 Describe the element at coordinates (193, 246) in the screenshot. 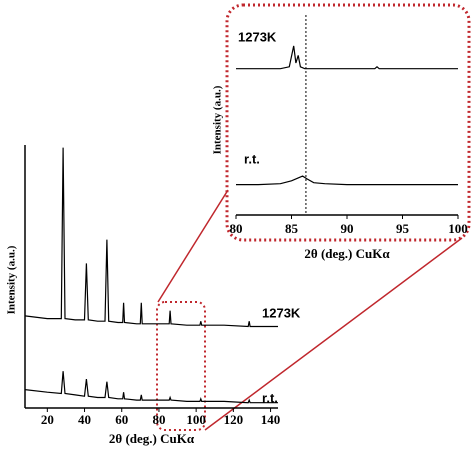

I see `zoom-connector` at that location.